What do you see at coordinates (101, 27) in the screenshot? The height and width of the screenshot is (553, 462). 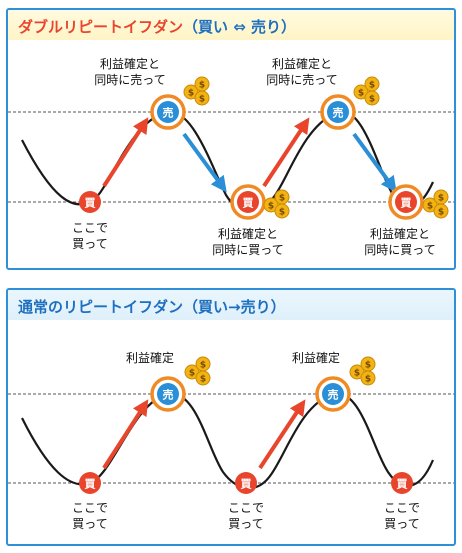 I see `title-main: ダブルリピートイフダン` at bounding box center [101, 27].